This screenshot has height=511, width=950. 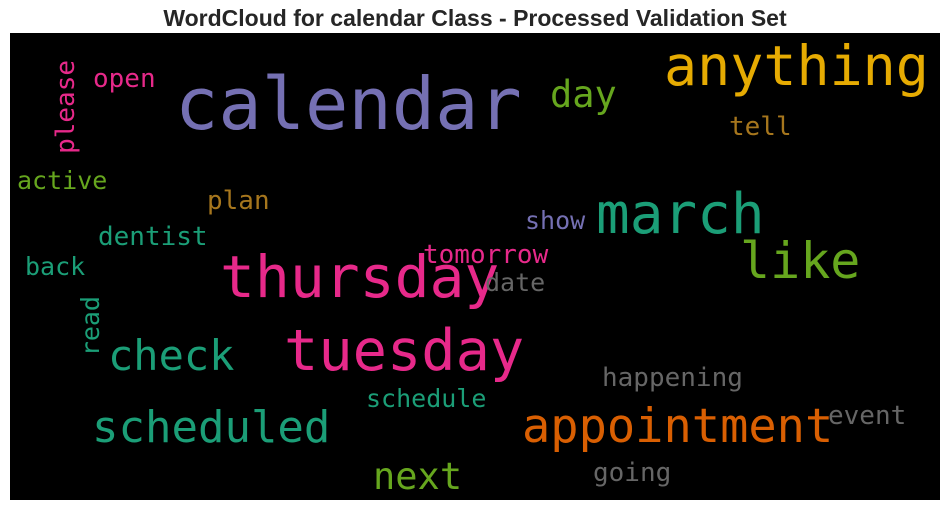 I want to click on word-open: open, so click(x=124, y=79).